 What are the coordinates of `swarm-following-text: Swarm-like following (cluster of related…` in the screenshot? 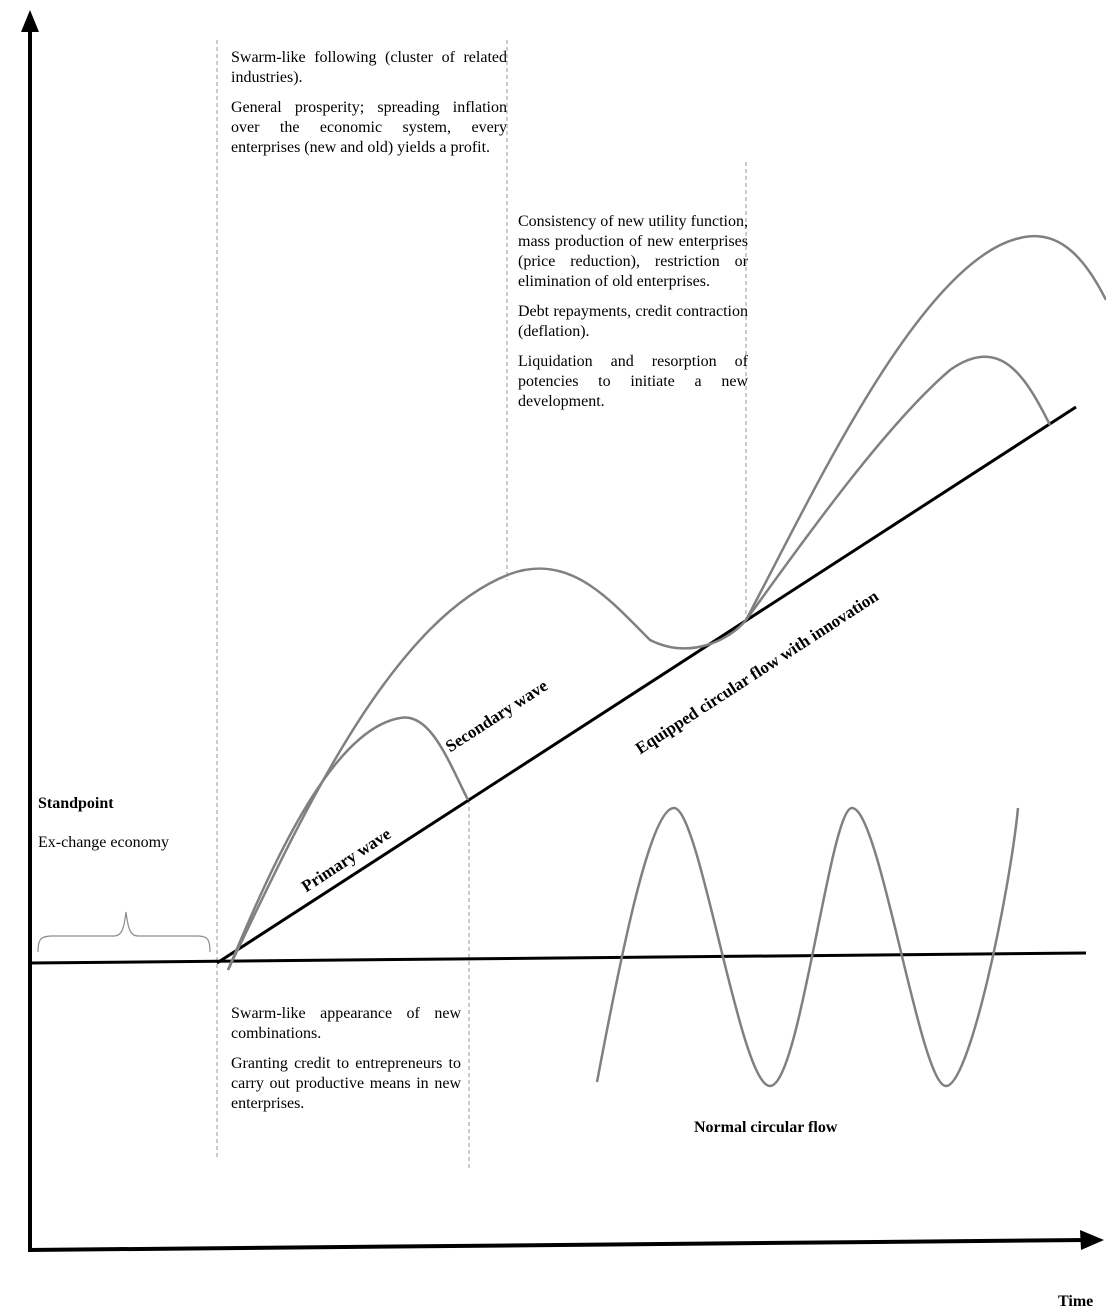 It's located at (369, 67).